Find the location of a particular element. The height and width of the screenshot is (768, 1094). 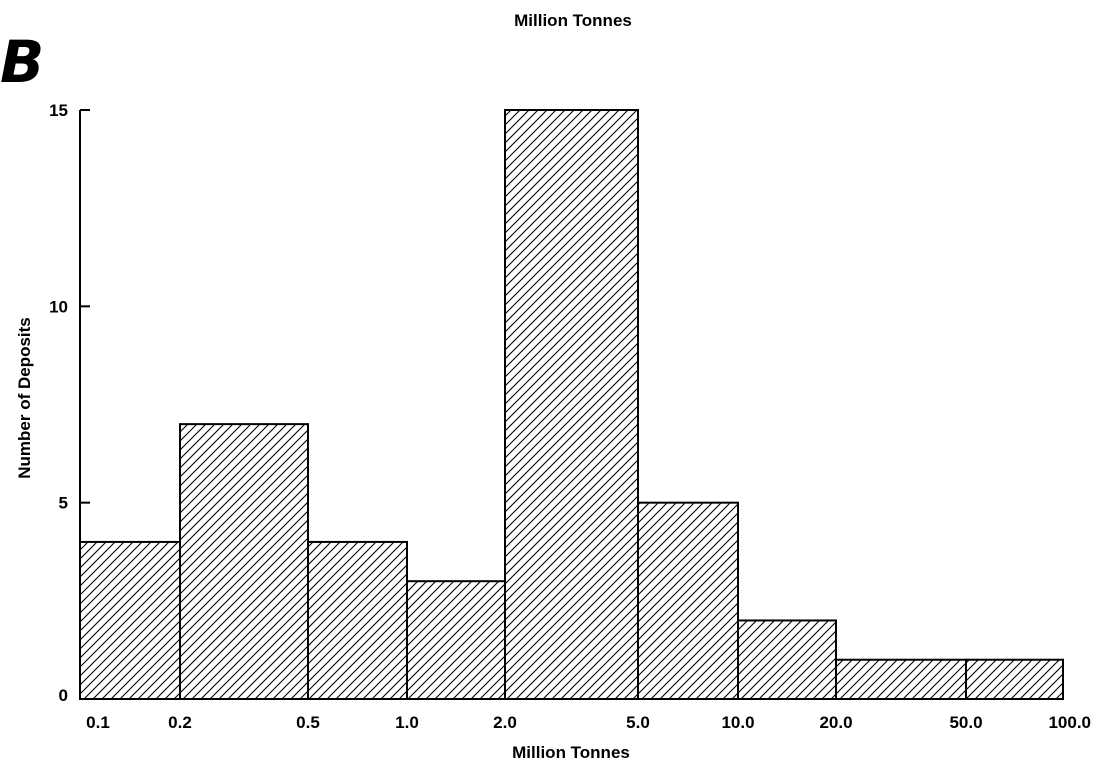

x-tick-label-5.0: 5.0 is located at coordinates (638, 722).